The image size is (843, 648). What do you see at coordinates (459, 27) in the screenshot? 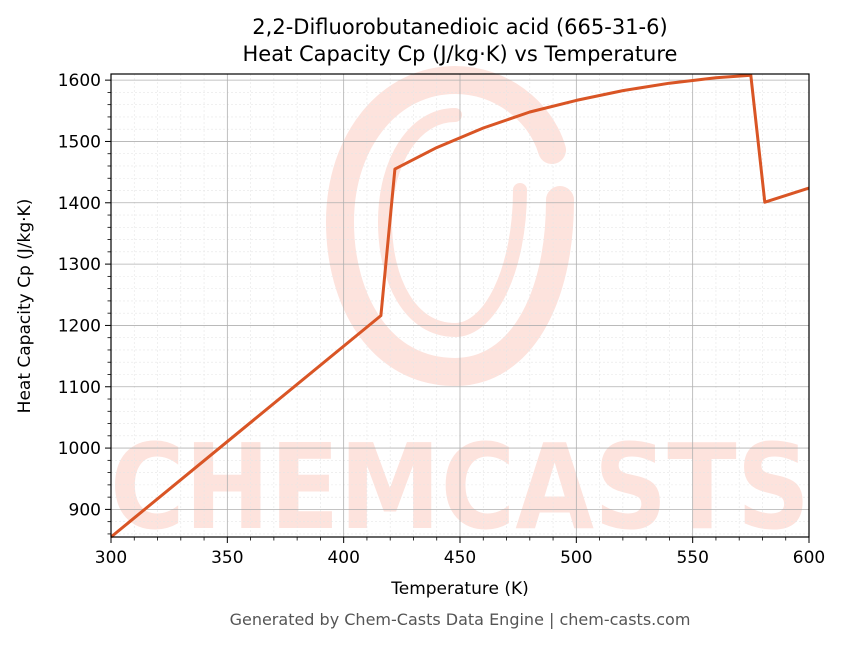
I see `chart-title-line1: 2,2-Difluorobutanedioic acid (665-31-6)` at bounding box center [459, 27].